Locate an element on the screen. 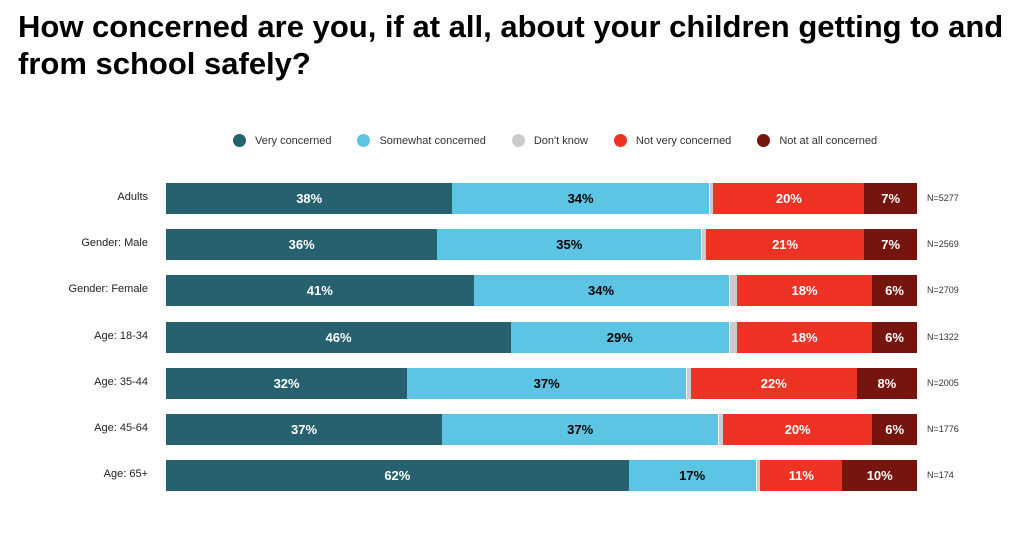 Image resolution: width=1024 pixels, height=534 pixels. bar-segment: 22% is located at coordinates (773, 383).